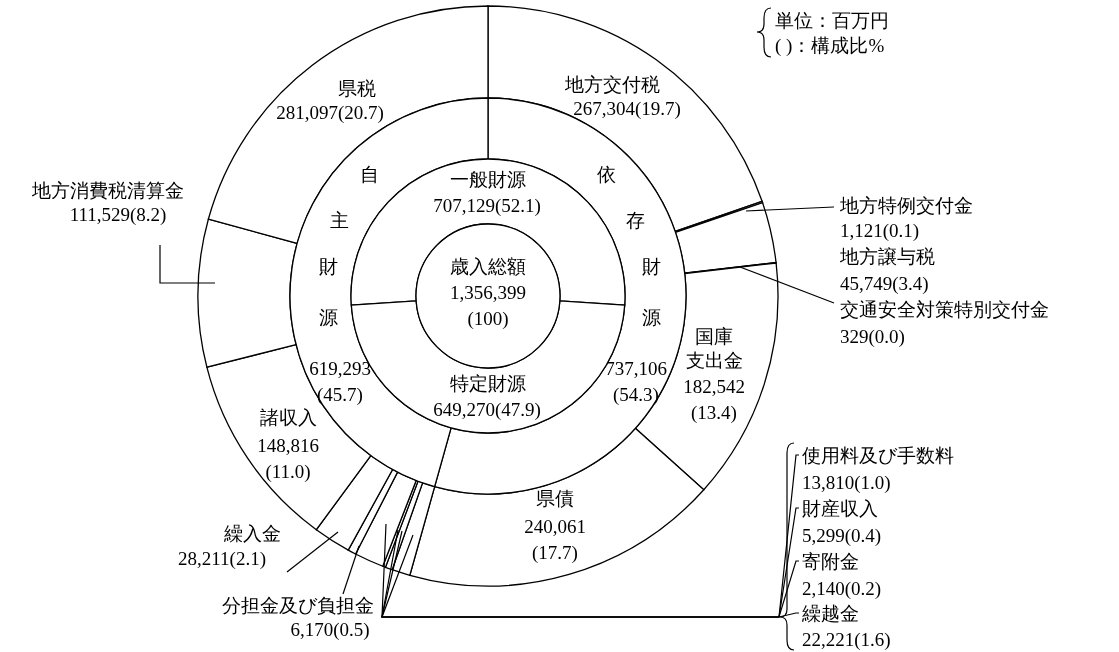 This screenshot has width=1119, height=652. I want to click on text: ( )：構成比%, so click(830, 45).